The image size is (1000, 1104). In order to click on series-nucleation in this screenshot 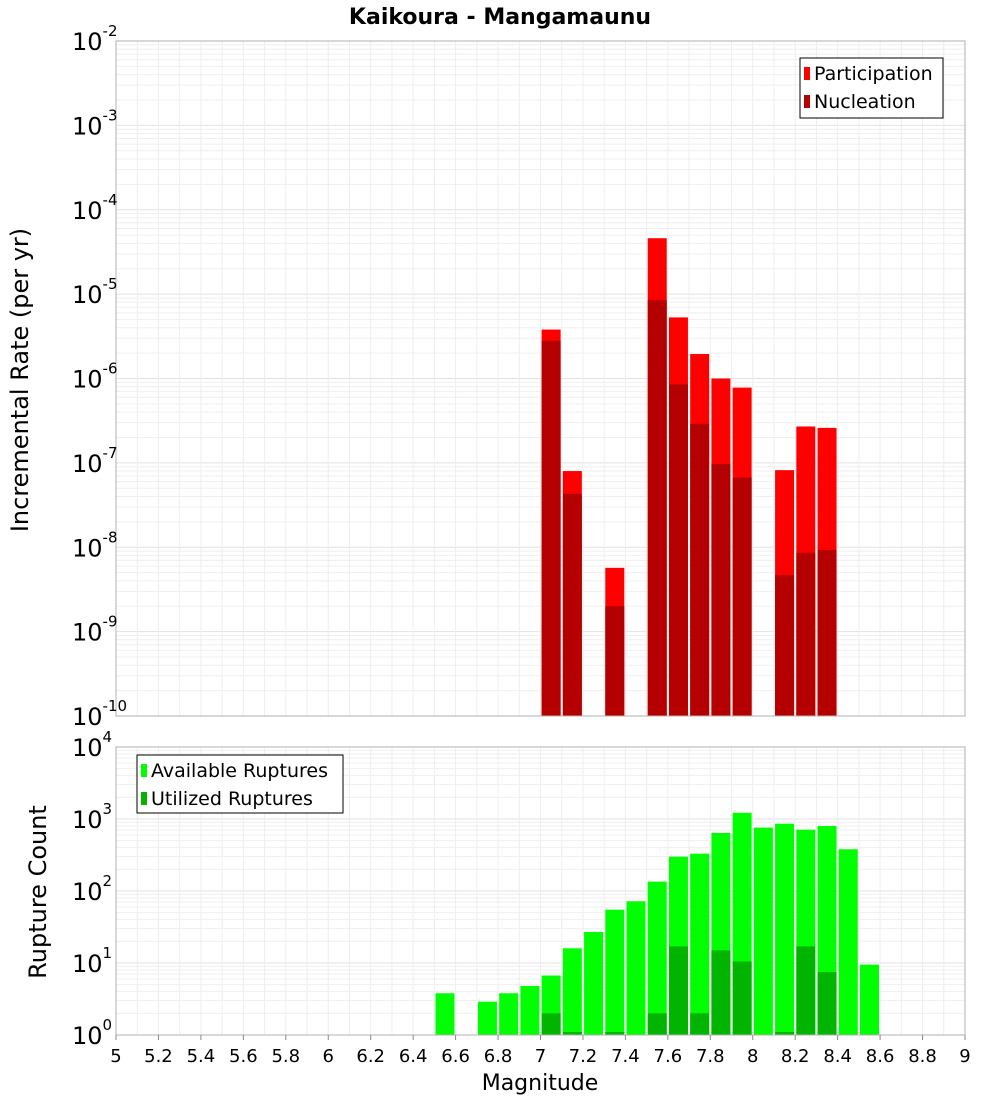, I will do `click(689, 508)`.